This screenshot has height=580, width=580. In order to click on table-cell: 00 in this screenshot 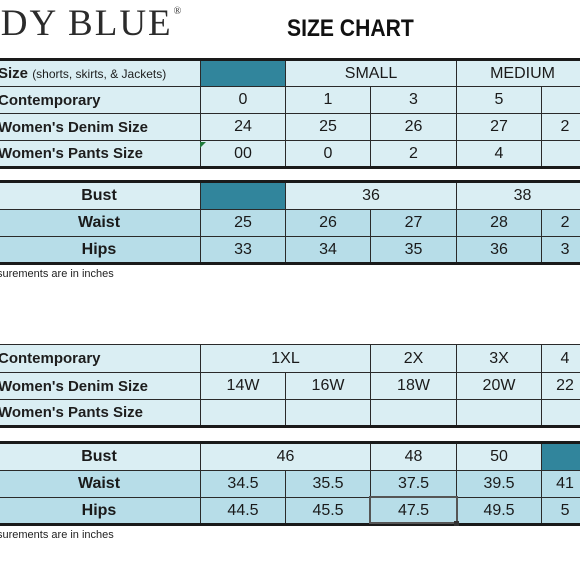, I will do `click(243, 154)`.